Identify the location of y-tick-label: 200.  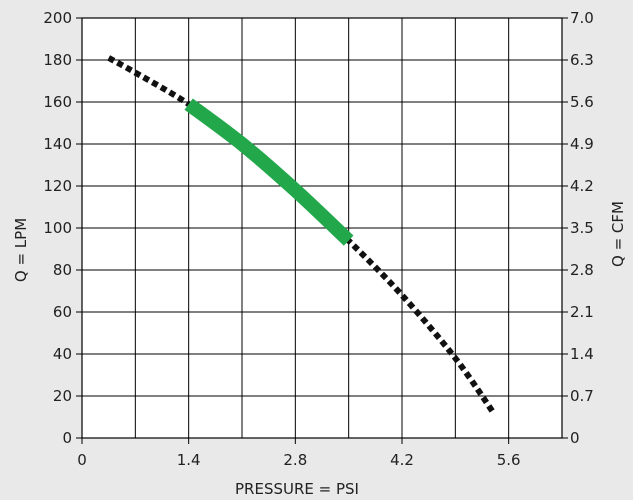
(57, 18).